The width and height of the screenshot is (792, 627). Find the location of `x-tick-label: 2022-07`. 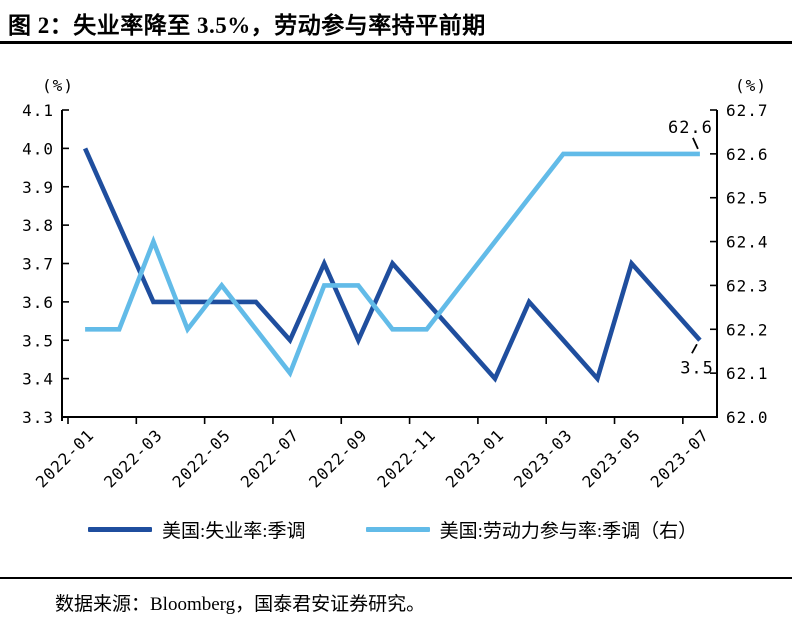

x-tick-label: 2022-07 is located at coordinates (270, 458).